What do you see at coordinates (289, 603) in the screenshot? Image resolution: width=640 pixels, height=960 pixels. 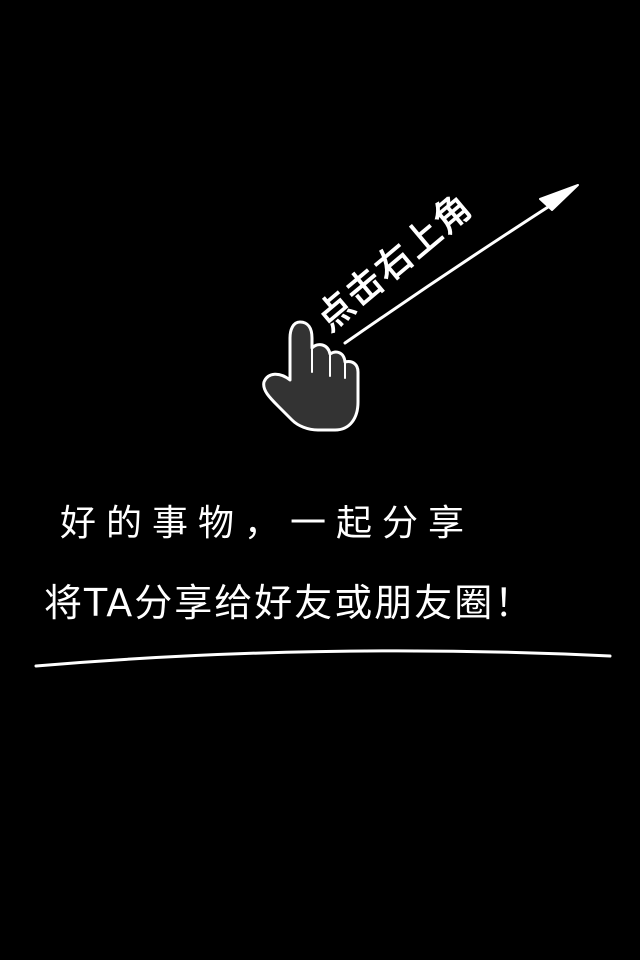 I see `message-line-2: 将TA分享给好友或朋友圈！` at bounding box center [289, 603].